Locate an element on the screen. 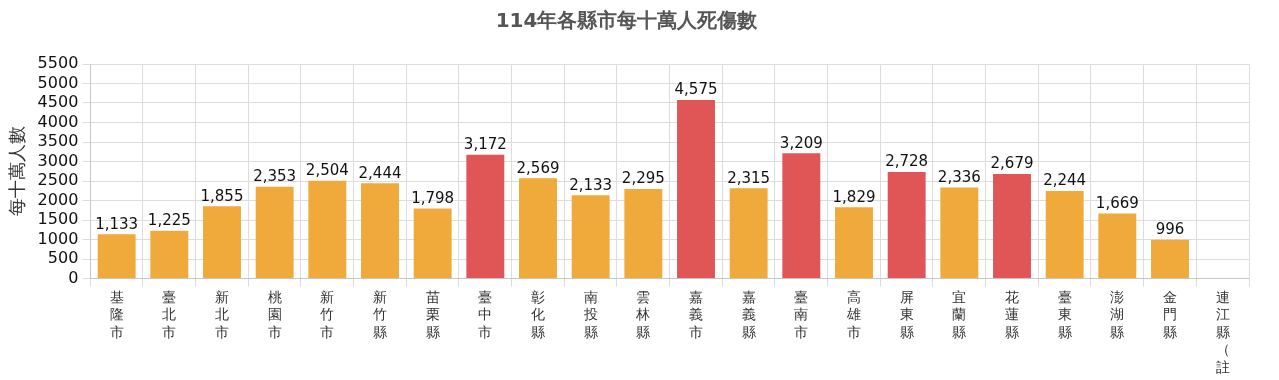 The width and height of the screenshot is (1279, 380). data-label: 2,133 is located at coordinates (591, 184).